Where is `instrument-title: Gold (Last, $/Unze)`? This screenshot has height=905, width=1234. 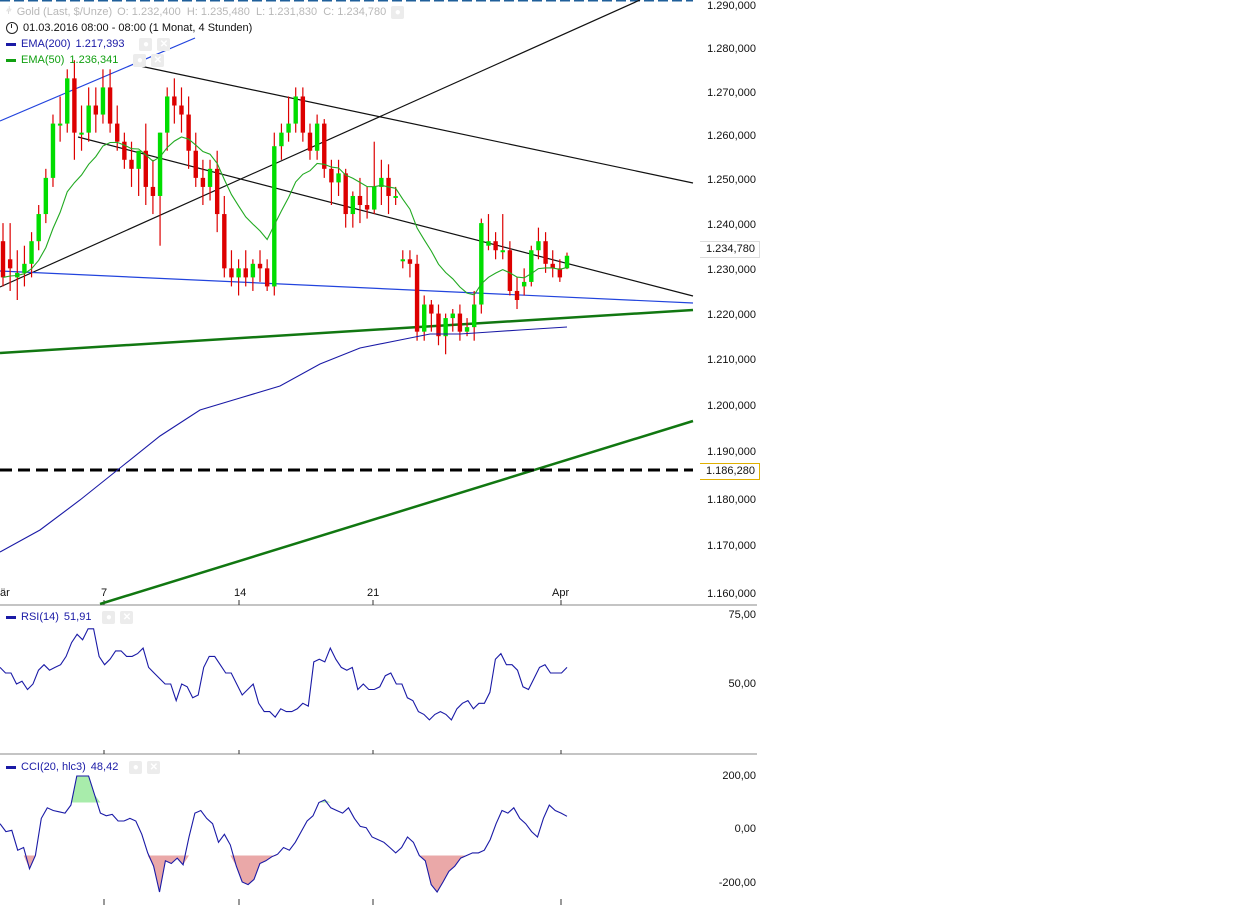 instrument-title: Gold (Last, $/Unze) is located at coordinates (64, 12).